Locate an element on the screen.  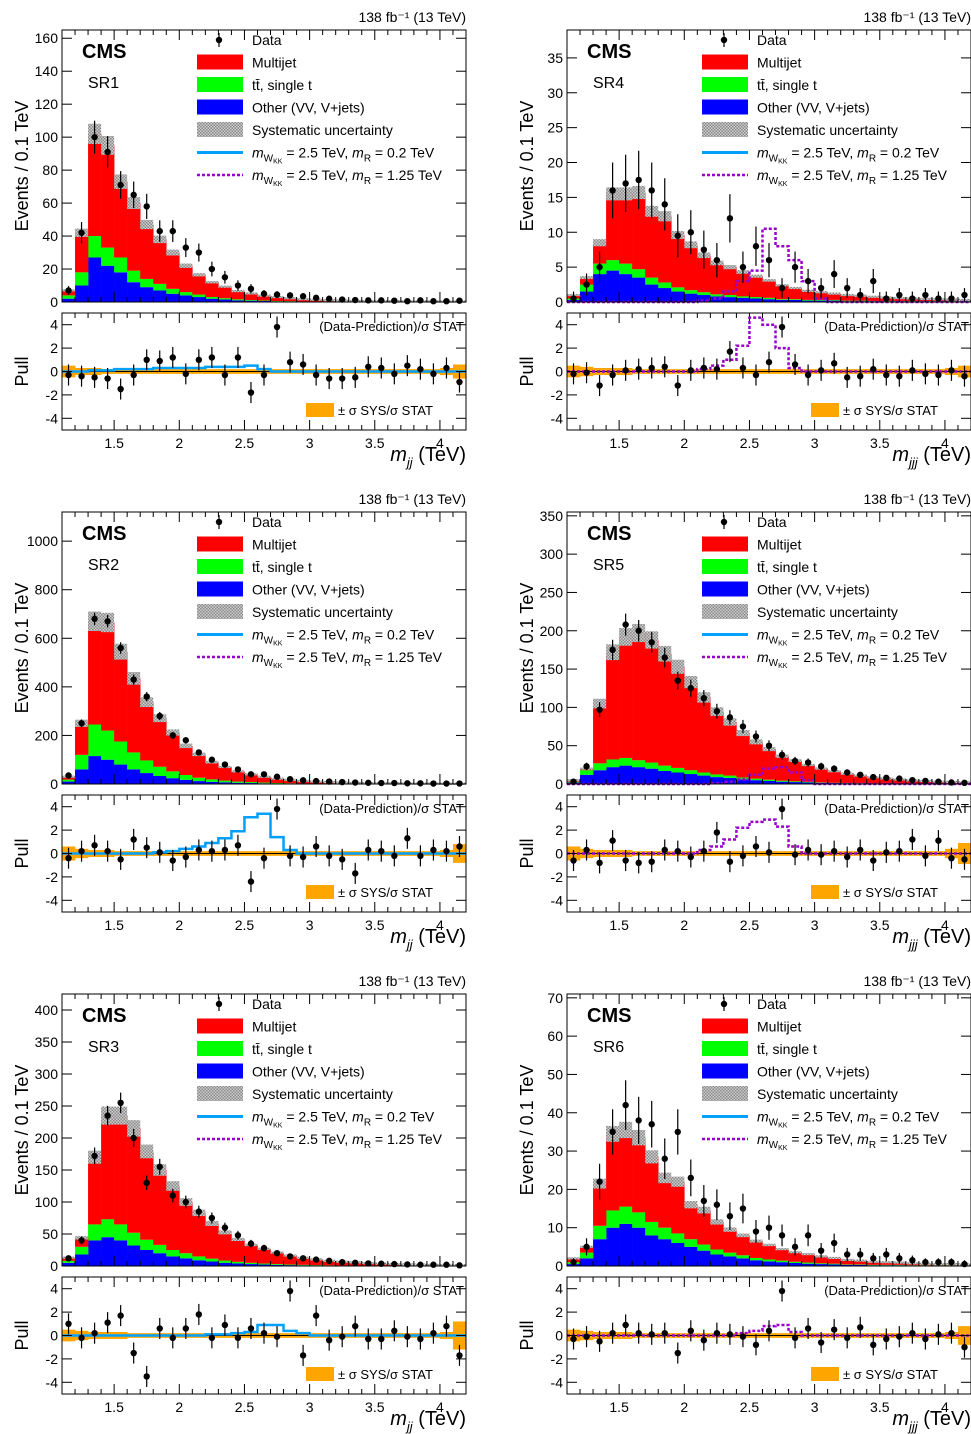
x-tick-label: 1.5 is located at coordinates (619, 1407).